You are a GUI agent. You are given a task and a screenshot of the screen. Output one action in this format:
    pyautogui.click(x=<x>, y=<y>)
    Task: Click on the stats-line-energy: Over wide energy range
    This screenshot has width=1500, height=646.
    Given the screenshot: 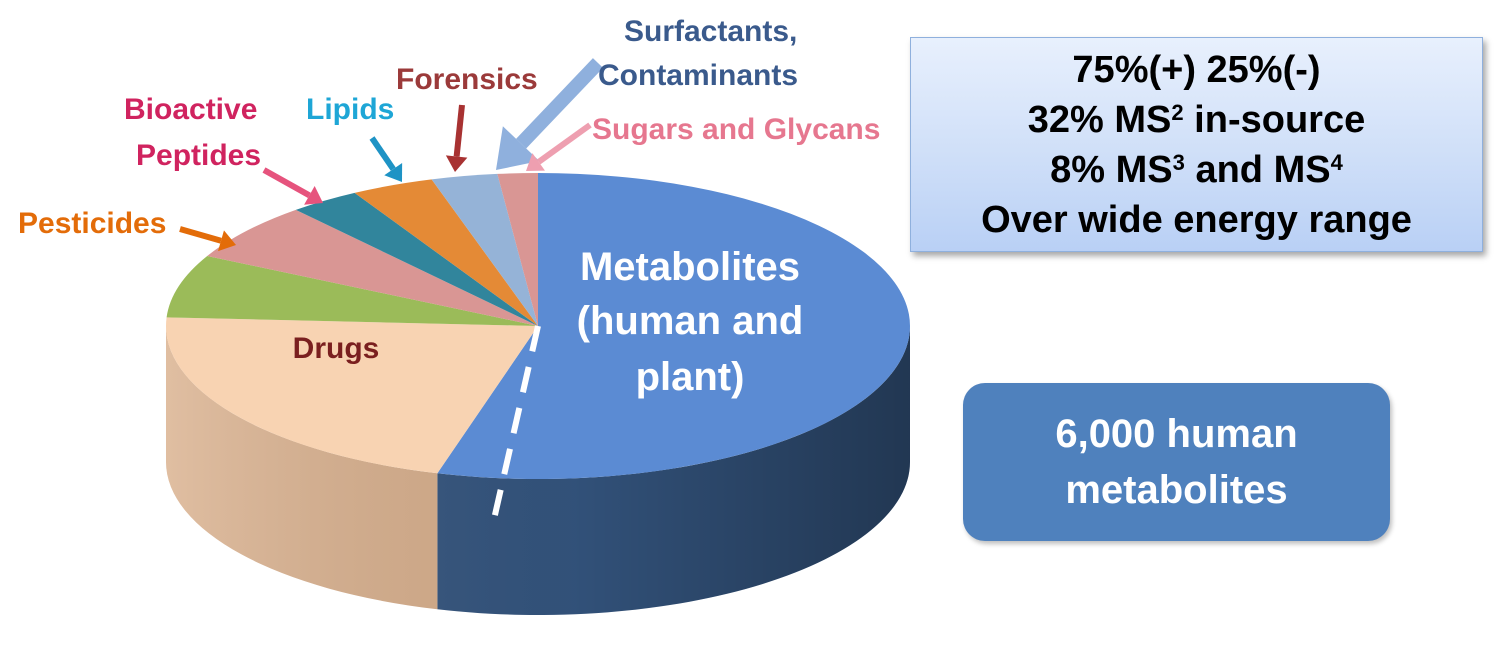 What is the action you would take?
    pyautogui.click(x=1196, y=219)
    